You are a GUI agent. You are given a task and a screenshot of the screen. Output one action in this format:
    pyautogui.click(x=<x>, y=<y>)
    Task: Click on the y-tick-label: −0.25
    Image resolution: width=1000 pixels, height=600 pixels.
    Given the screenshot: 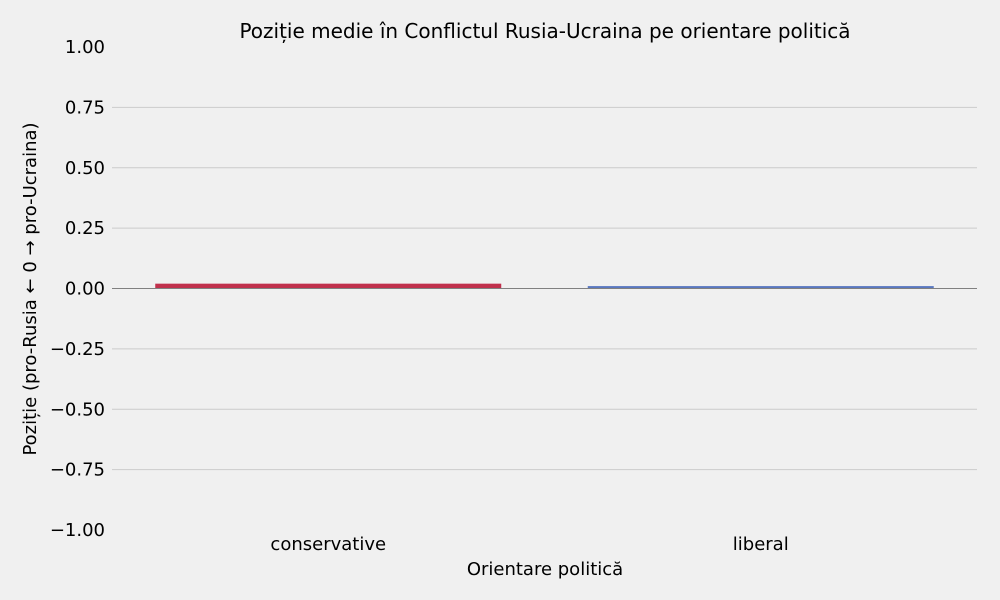 What is the action you would take?
    pyautogui.click(x=77, y=349)
    